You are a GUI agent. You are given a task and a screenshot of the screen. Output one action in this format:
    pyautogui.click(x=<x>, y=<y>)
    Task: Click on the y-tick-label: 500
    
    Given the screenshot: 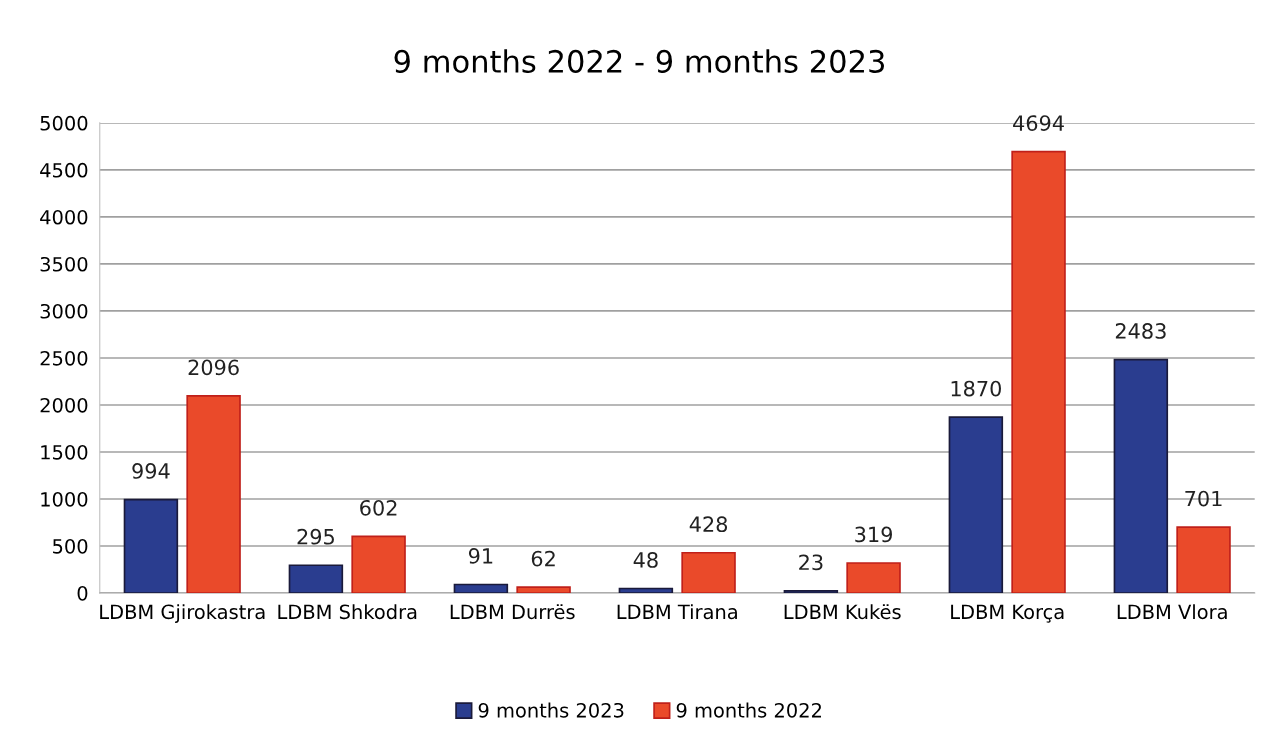 What is the action you would take?
    pyautogui.click(x=70, y=546)
    